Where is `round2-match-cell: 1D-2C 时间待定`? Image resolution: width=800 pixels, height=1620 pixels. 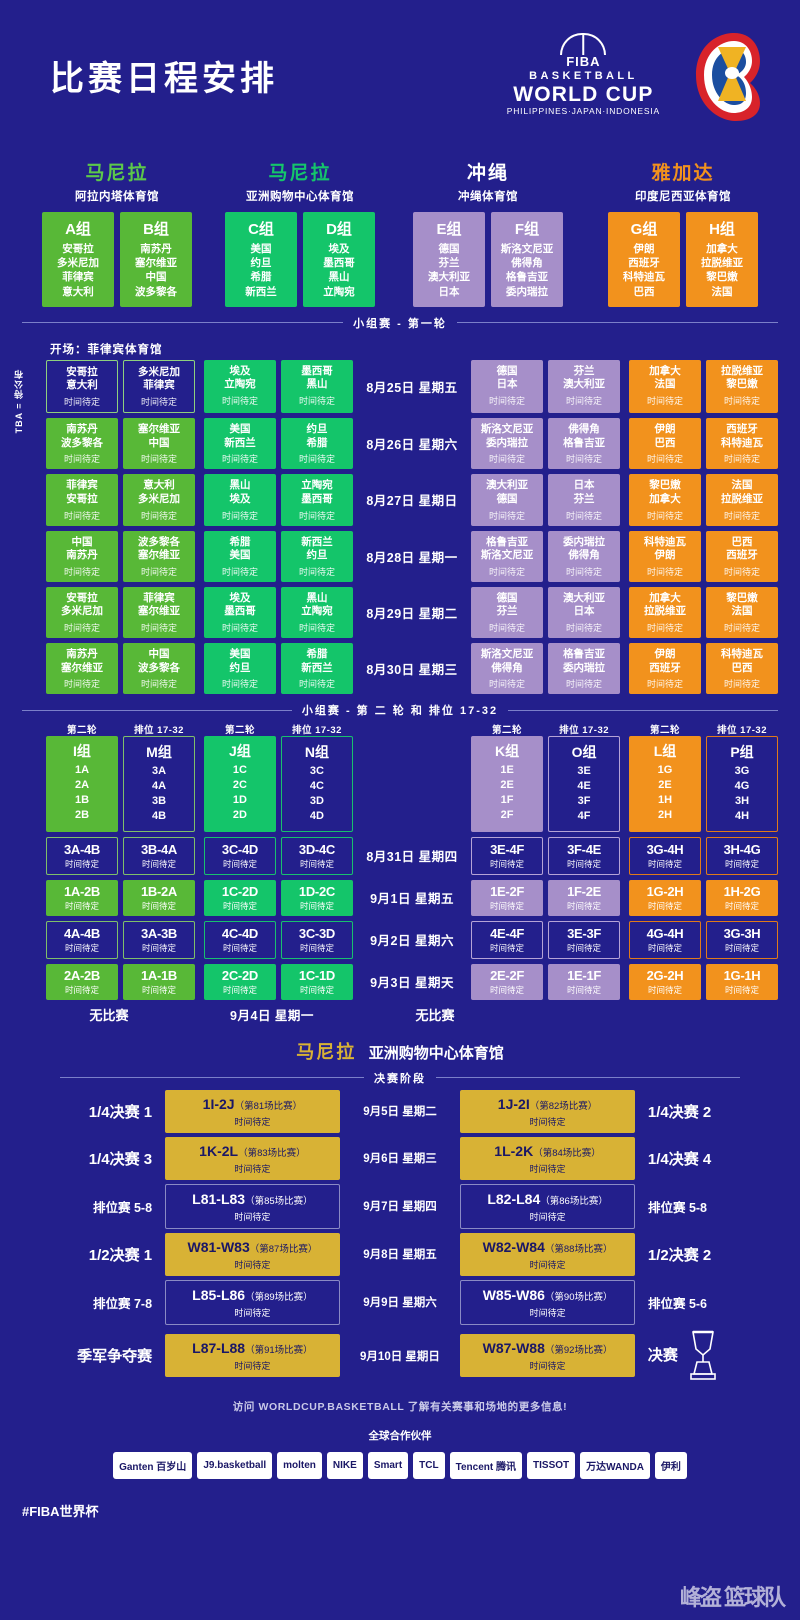 round2-match-cell: 1D-2C 时间待定 is located at coordinates (316, 897).